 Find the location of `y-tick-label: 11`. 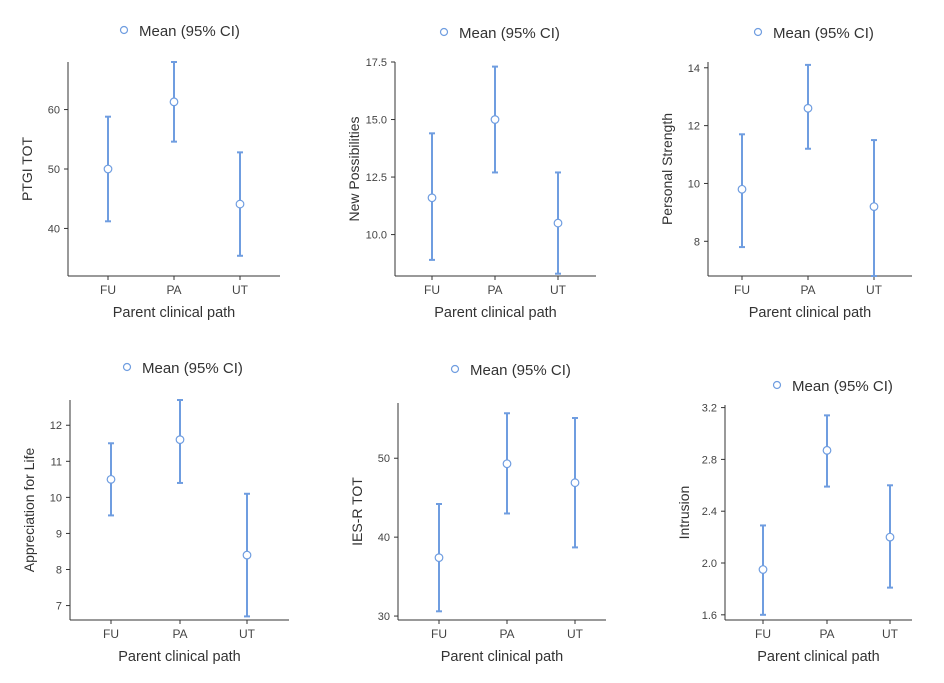

y-tick-label: 11 is located at coordinates (56, 462).